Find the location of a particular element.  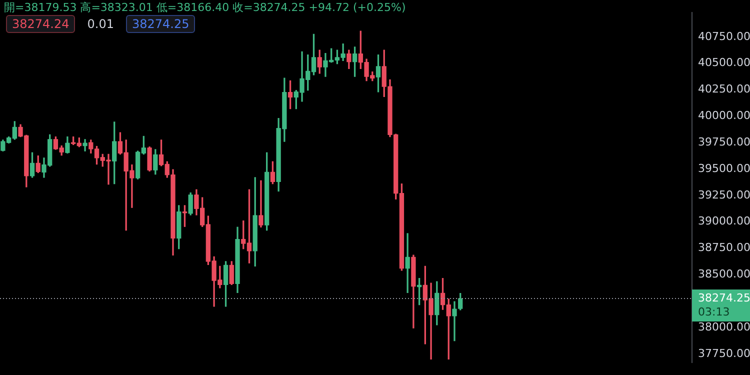

ref-line-label: 38274.25 is located at coordinates (724, 297).